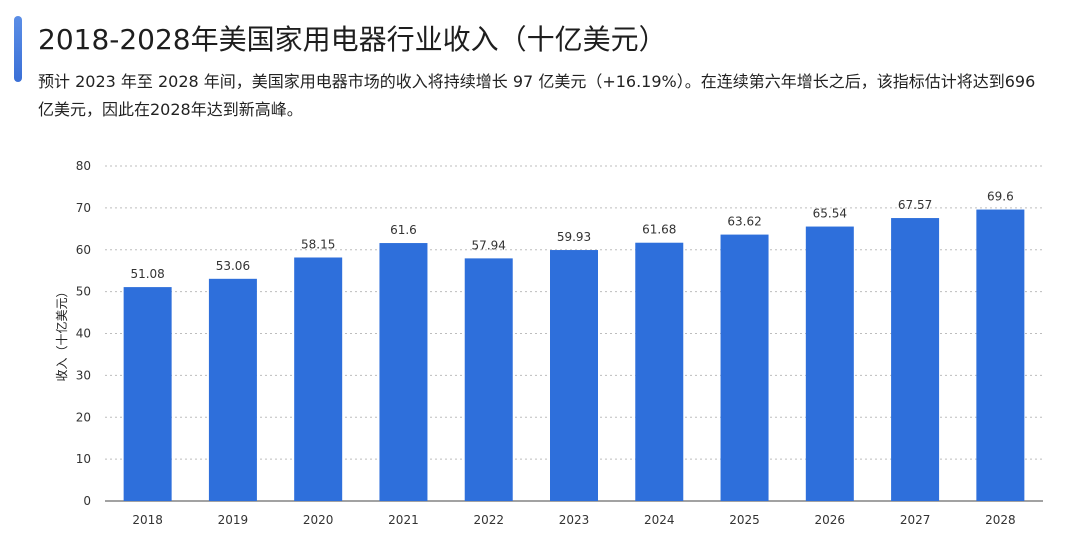 The image size is (1080, 540). I want to click on bar-2023, so click(574, 375).